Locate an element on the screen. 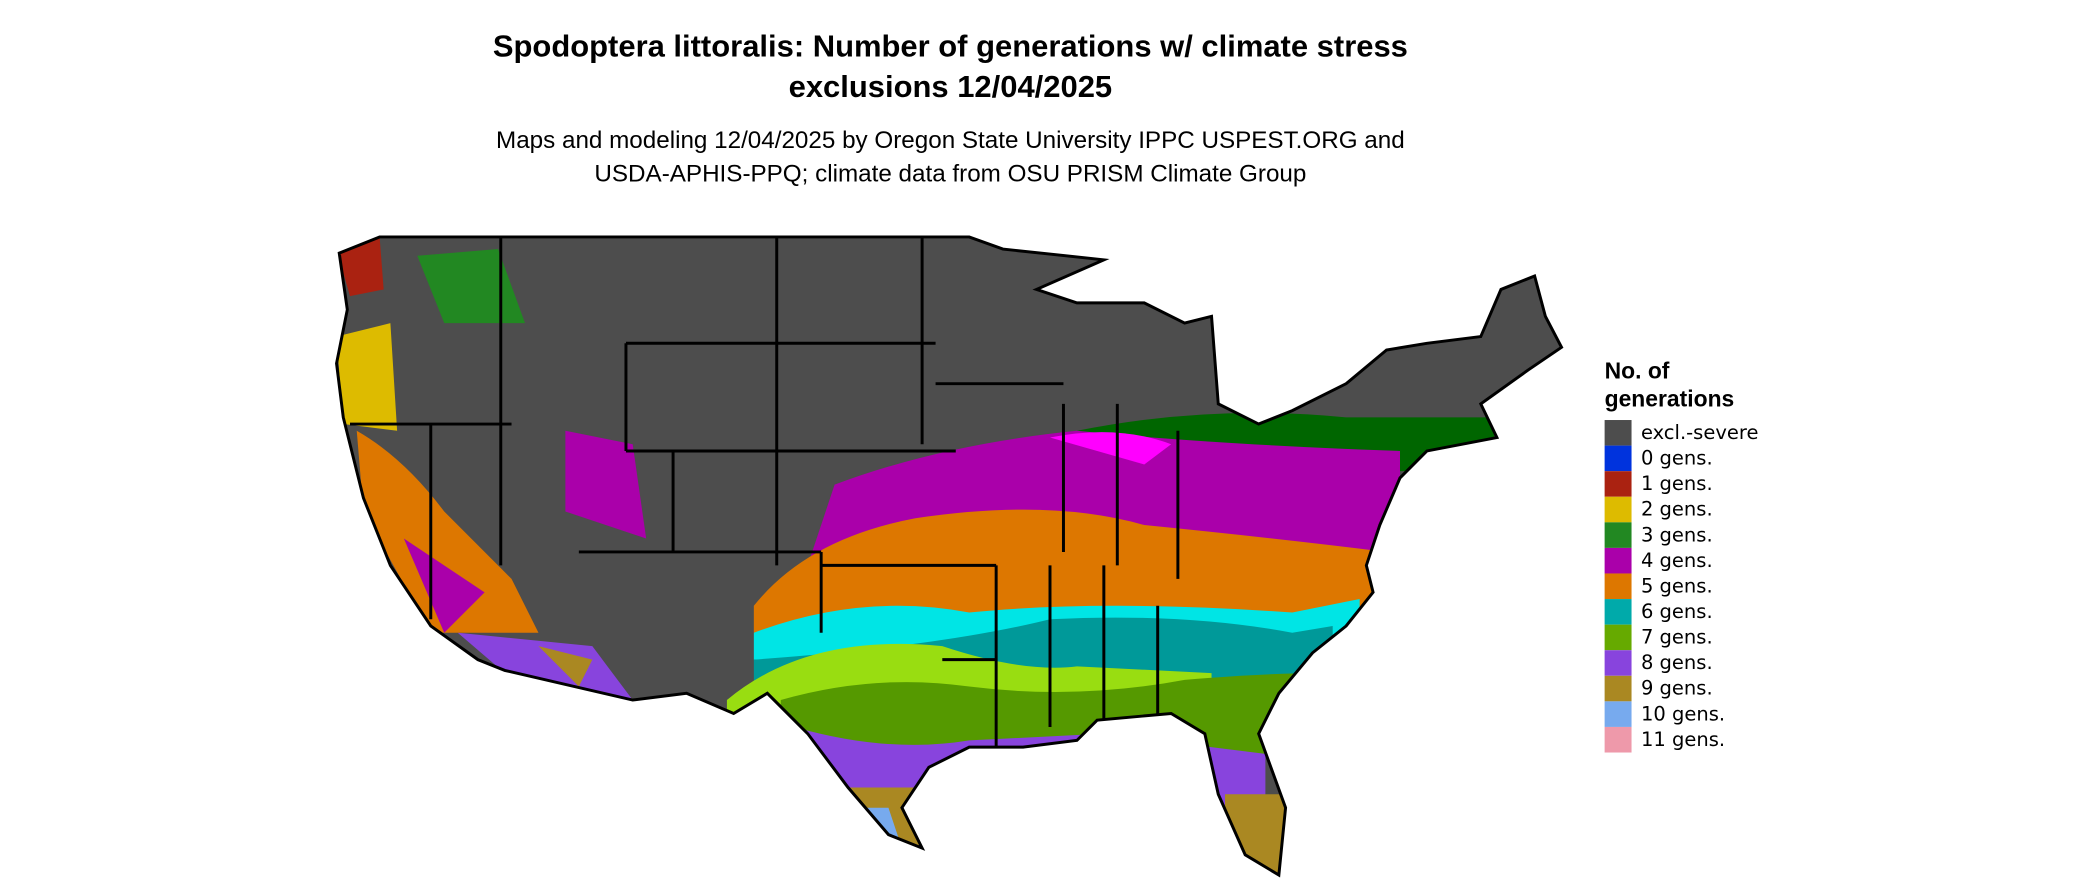 This screenshot has height=892, width=2100. legend-label: excl.-severe is located at coordinates (1700, 432).